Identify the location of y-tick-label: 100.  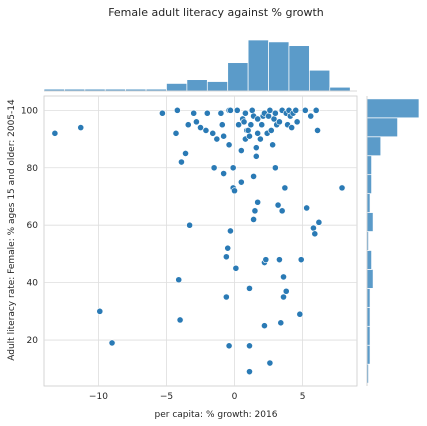
(29, 111).